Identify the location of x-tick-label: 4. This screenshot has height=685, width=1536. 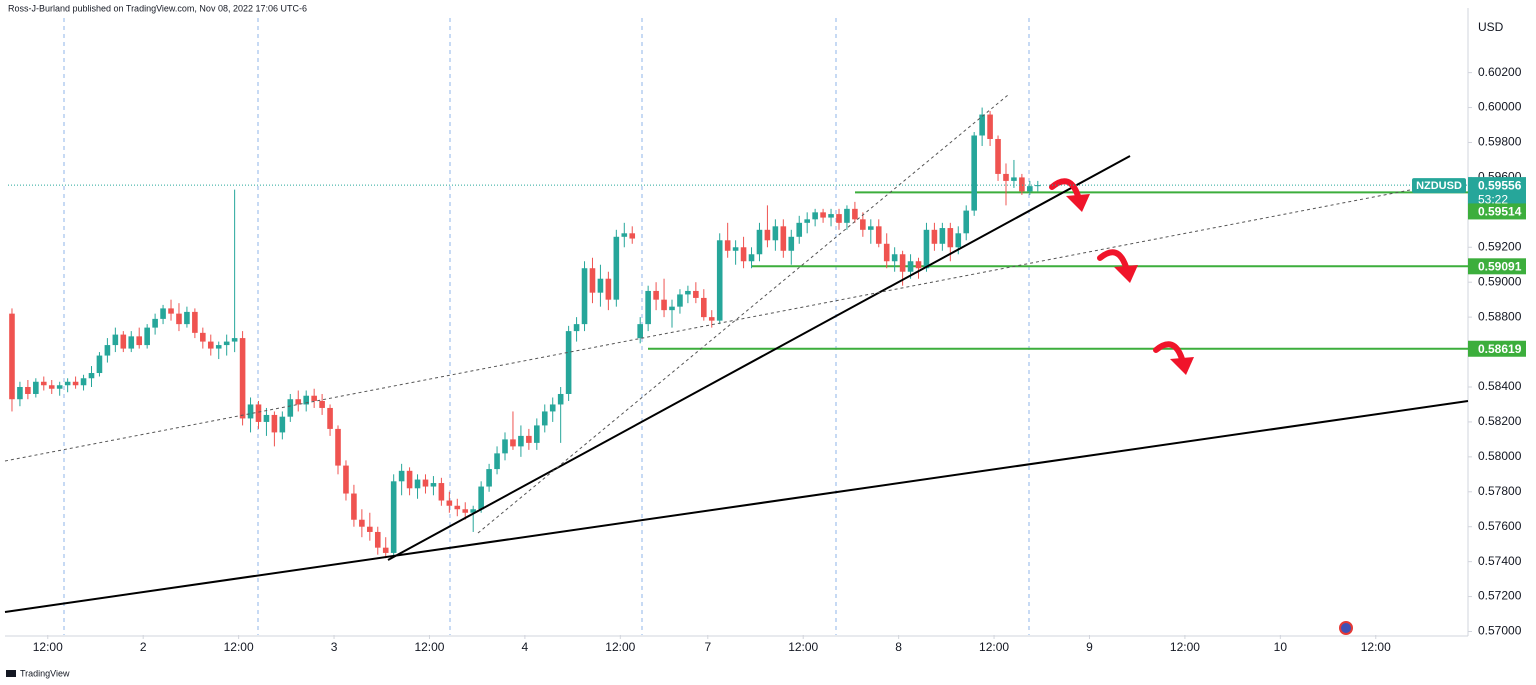
(525, 647).